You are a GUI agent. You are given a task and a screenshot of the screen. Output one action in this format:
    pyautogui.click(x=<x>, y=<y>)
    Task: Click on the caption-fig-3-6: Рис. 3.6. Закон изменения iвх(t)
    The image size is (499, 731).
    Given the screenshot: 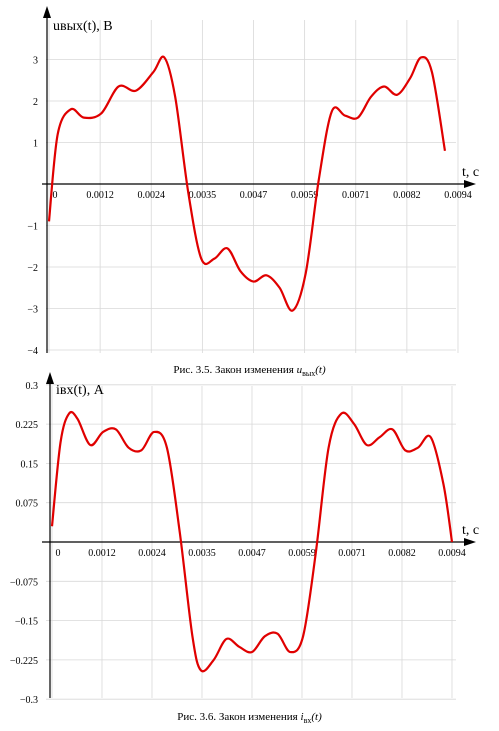 What is the action you would take?
    pyautogui.click(x=249, y=719)
    